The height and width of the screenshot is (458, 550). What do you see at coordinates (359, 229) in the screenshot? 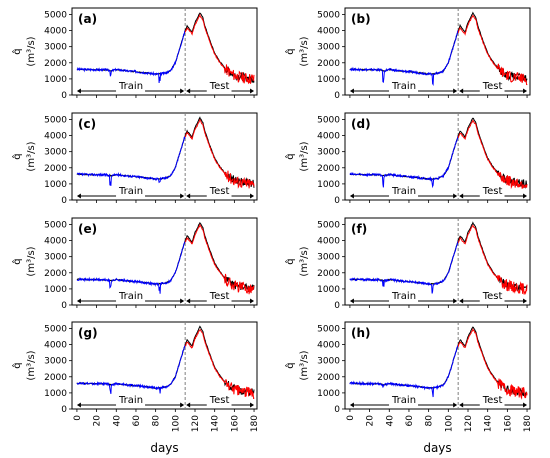
I see `panel-label: (f)` at bounding box center [359, 229].